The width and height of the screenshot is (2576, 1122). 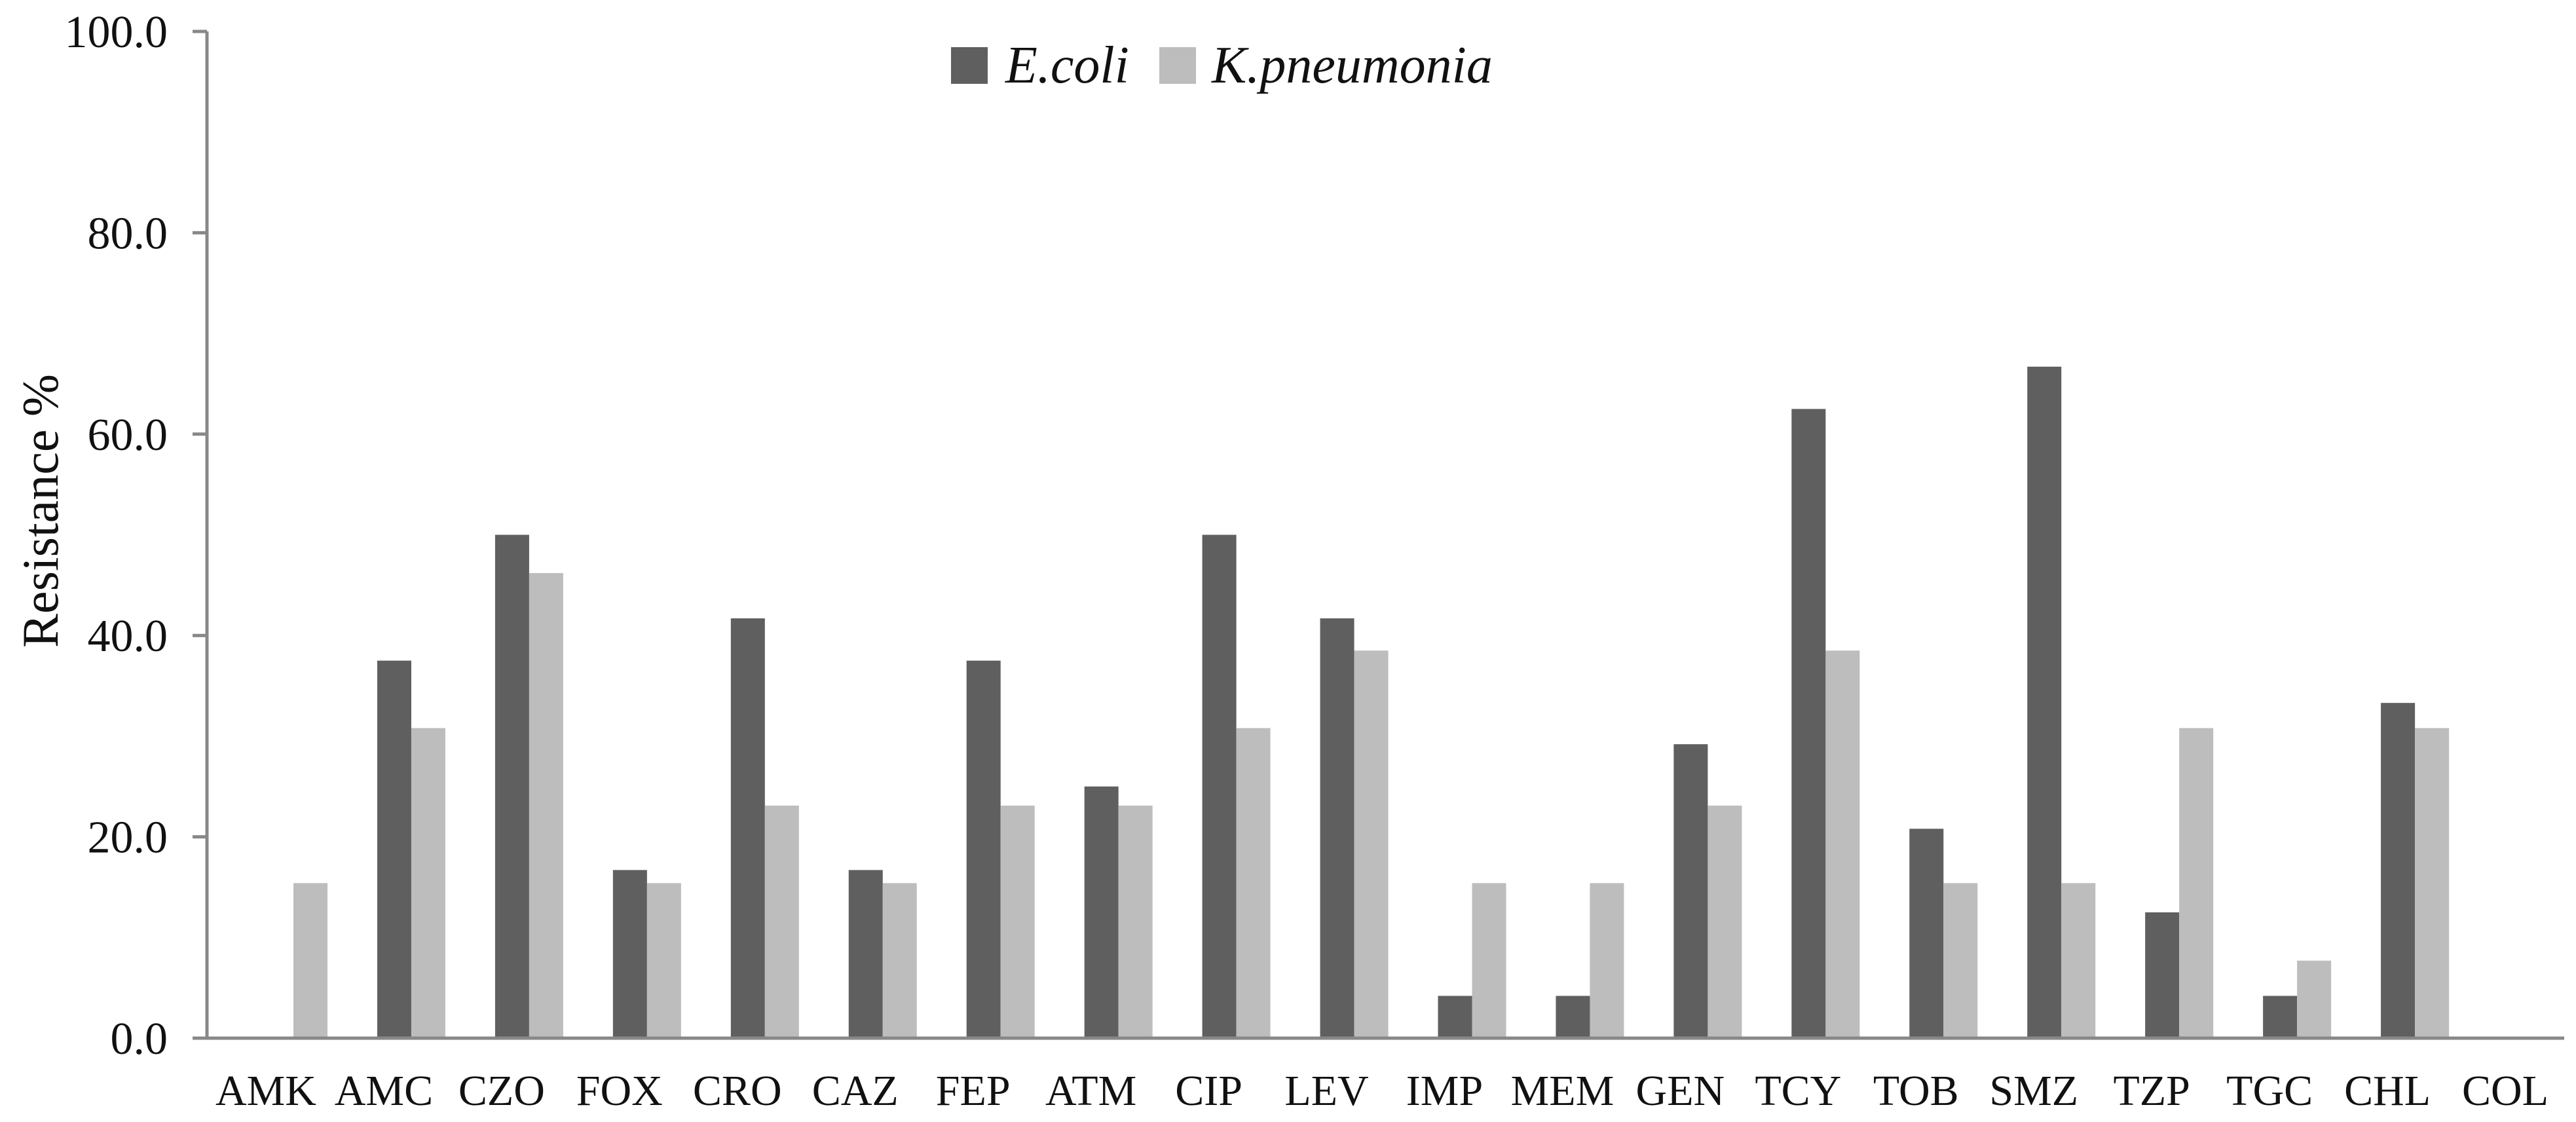 I want to click on bar-kpneumonia-tzp, so click(x=2196, y=883).